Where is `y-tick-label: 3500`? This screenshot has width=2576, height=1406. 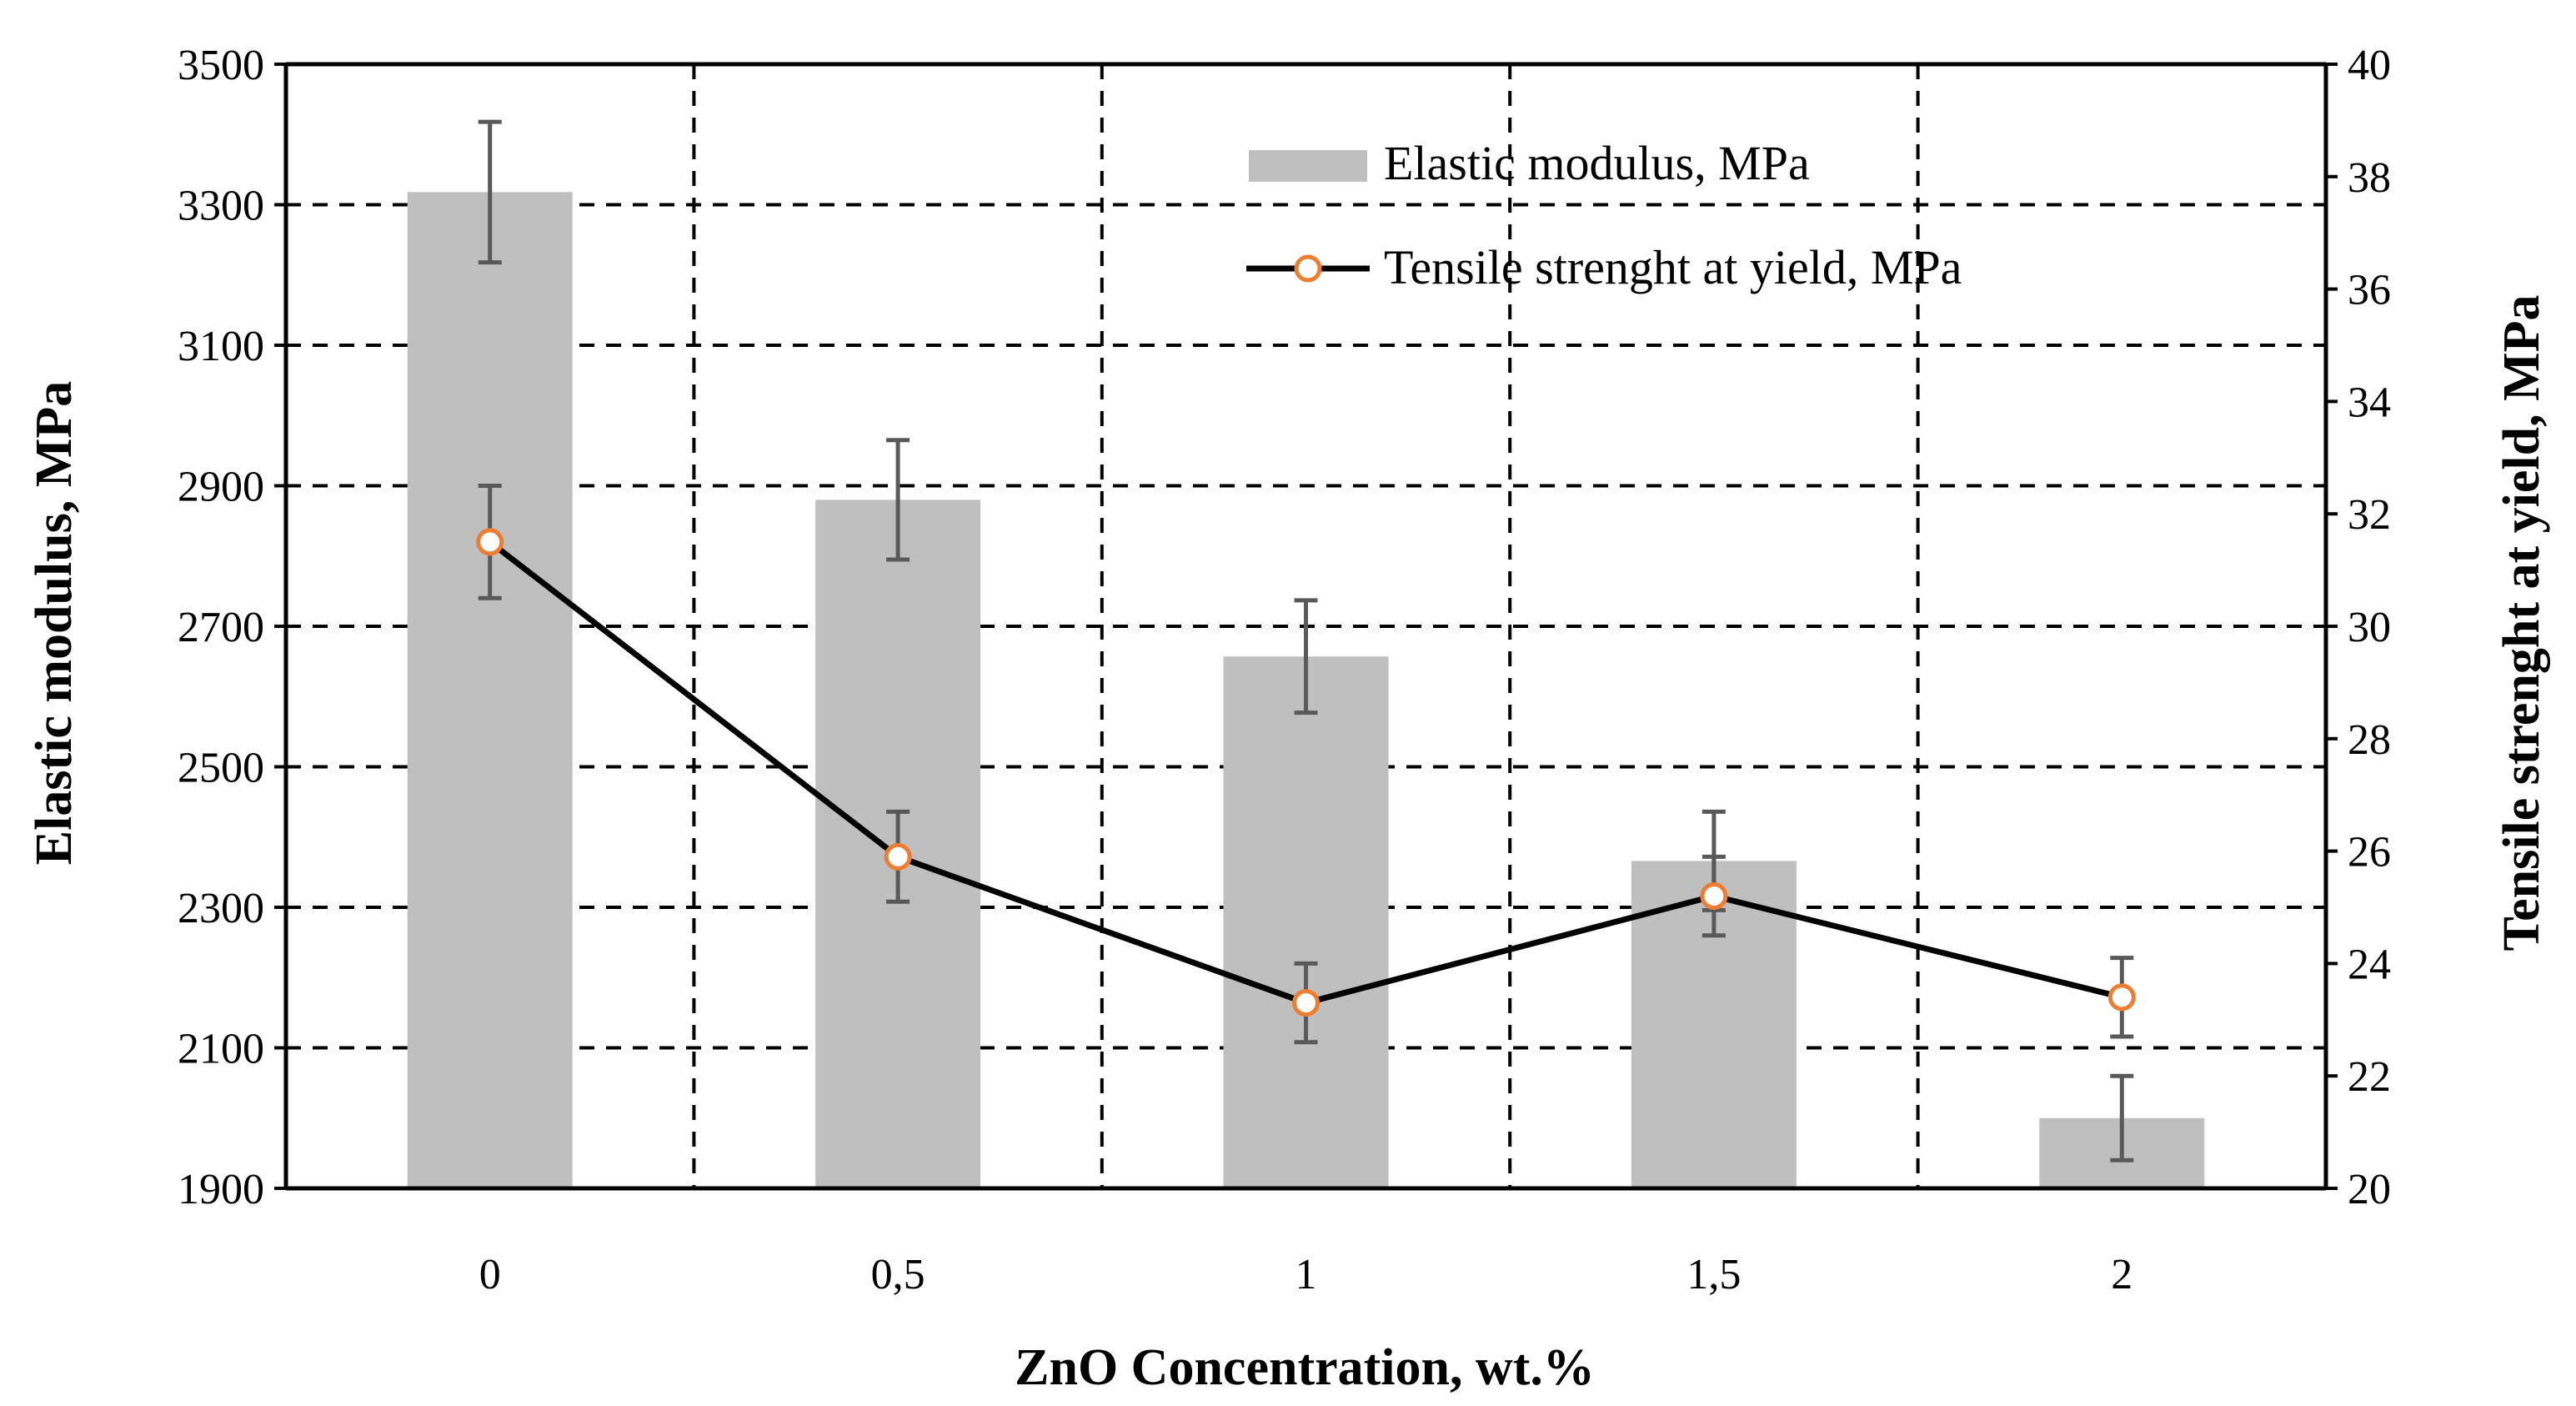 y-tick-label: 3500 is located at coordinates (221, 65).